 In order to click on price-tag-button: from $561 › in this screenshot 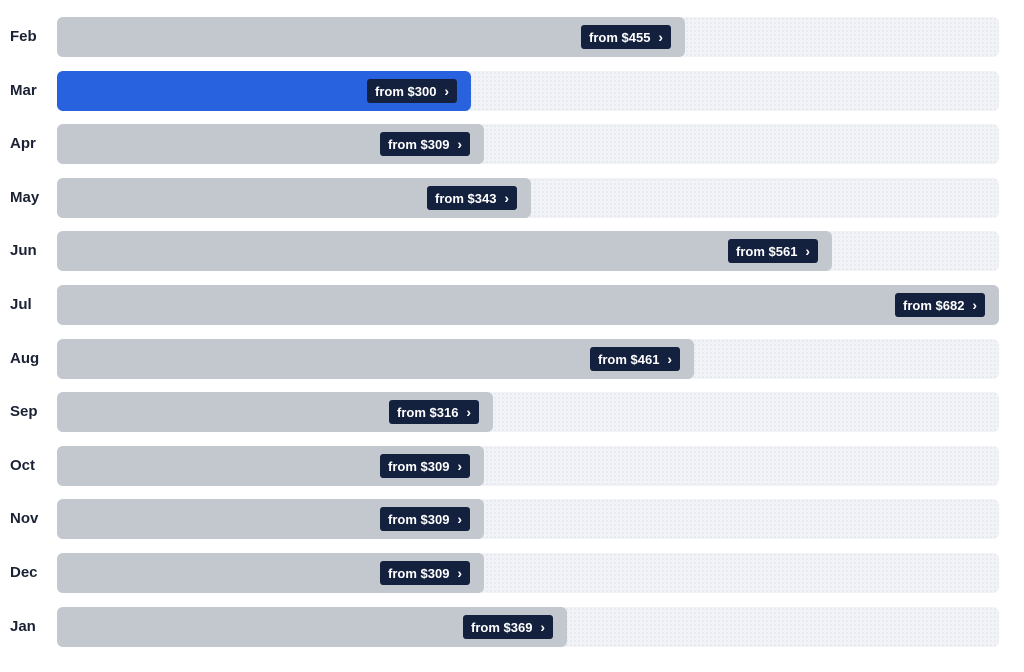, I will do `click(773, 251)`.